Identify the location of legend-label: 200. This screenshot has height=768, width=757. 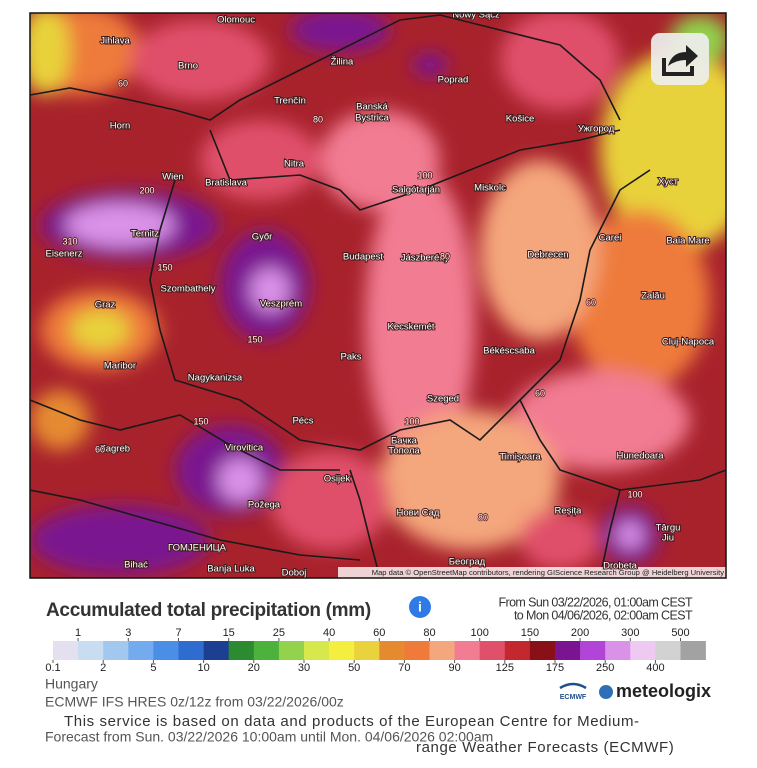
(580, 633).